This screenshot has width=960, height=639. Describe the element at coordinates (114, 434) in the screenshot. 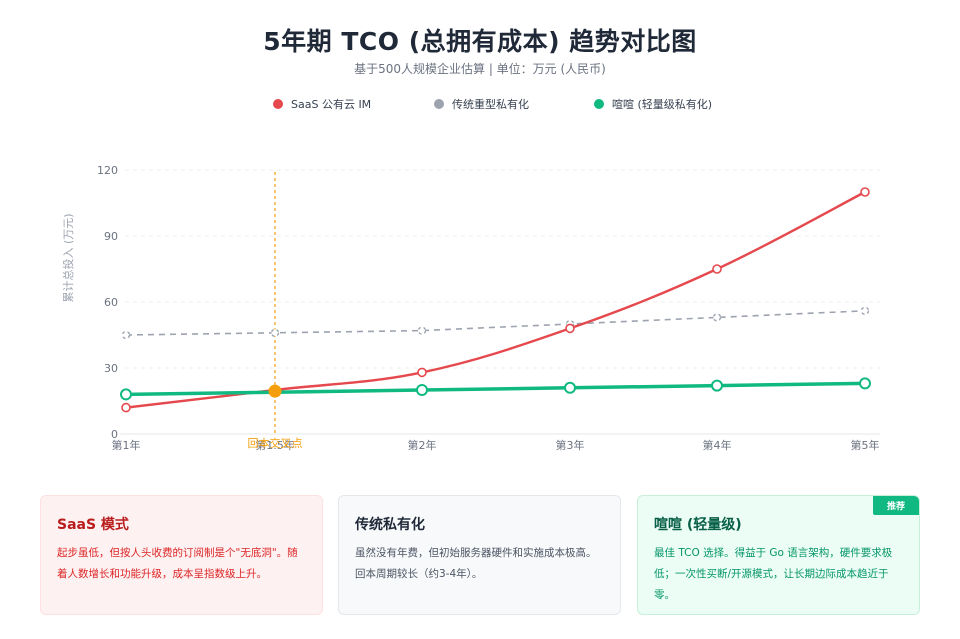

I see `y-tick-label: 0` at that location.